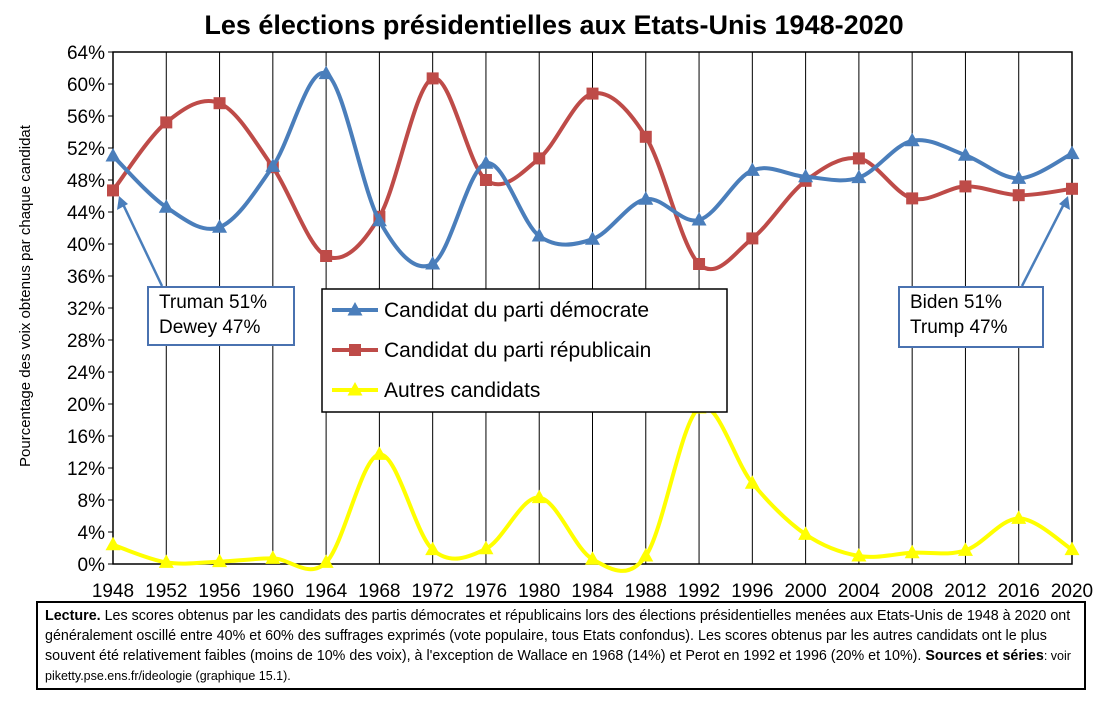 This screenshot has height=712, width=1108. I want to click on callout-line: Dewey 47%, so click(210, 327).